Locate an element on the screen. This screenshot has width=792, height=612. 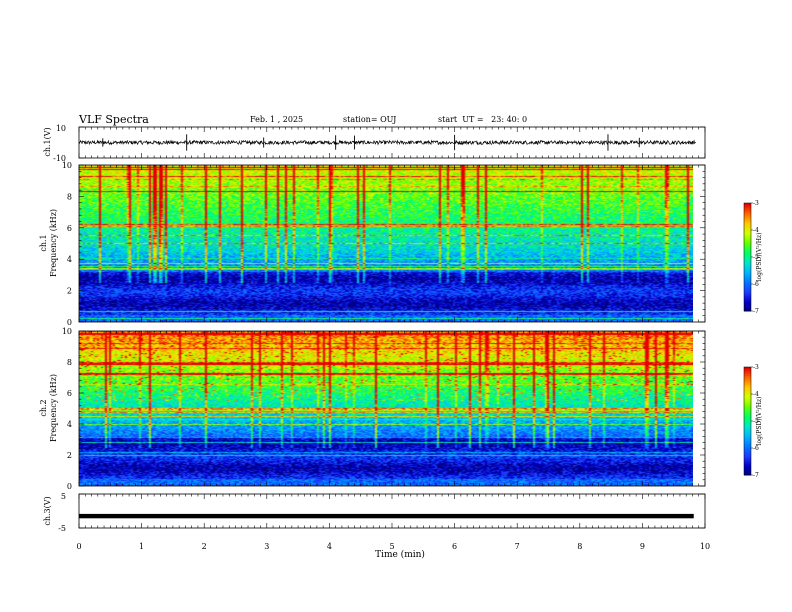
ch3-ytick-top: 5 is located at coordinates (63, 496).